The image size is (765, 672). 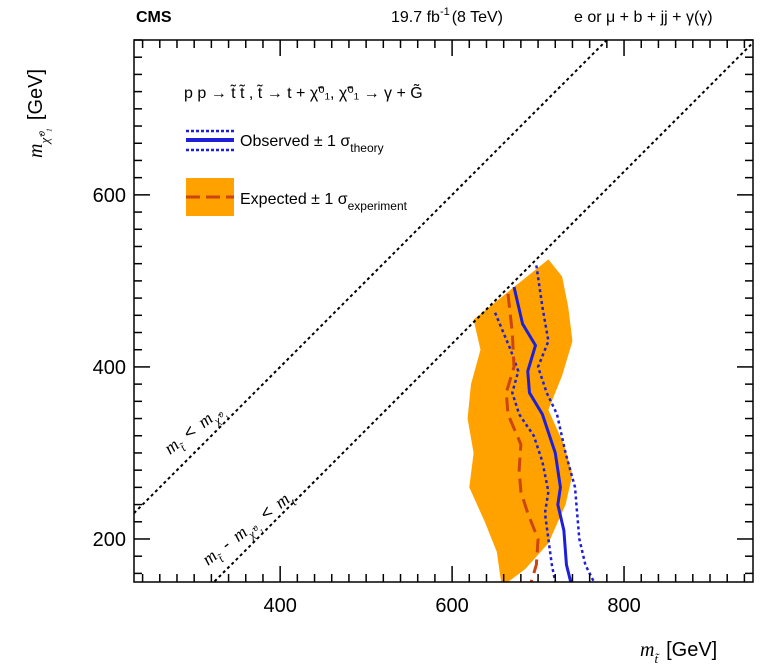 I want to click on series-layer, so click(x=544, y=423).